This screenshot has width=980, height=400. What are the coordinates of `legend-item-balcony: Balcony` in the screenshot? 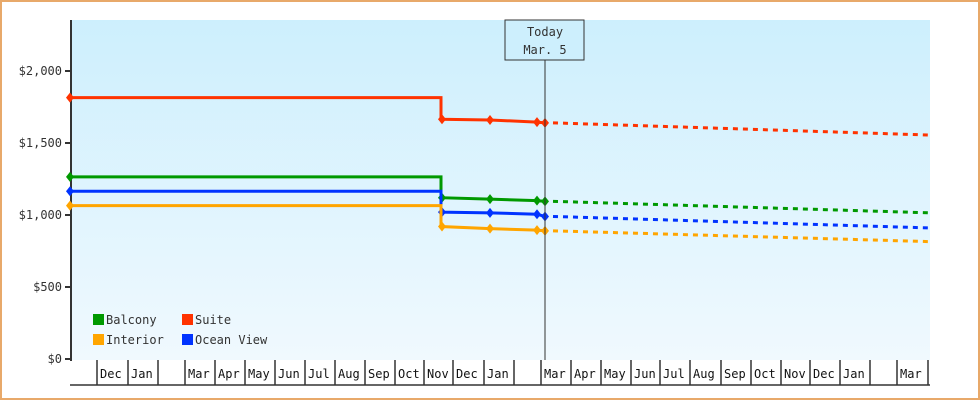 It's located at (125, 320).